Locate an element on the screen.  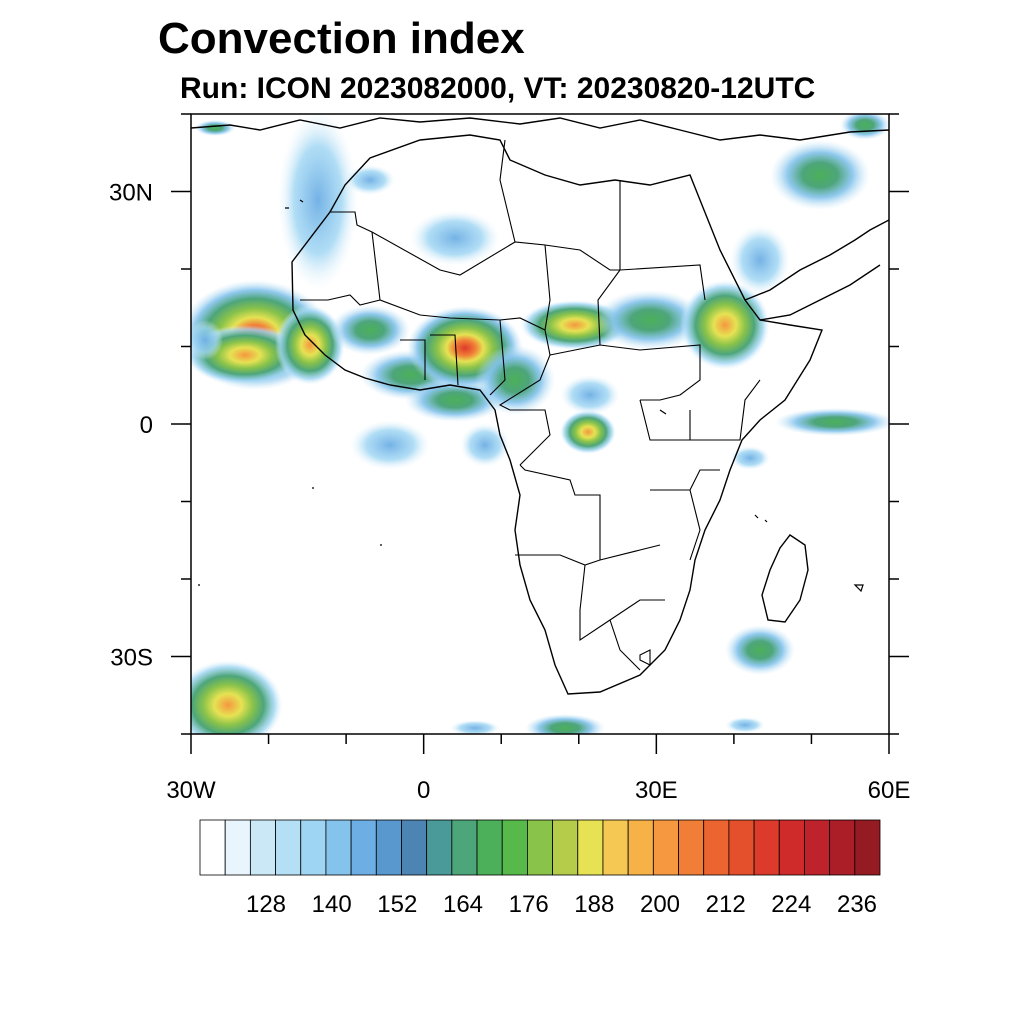
cell-arabian-sea-band is located at coordinates (832, 422).